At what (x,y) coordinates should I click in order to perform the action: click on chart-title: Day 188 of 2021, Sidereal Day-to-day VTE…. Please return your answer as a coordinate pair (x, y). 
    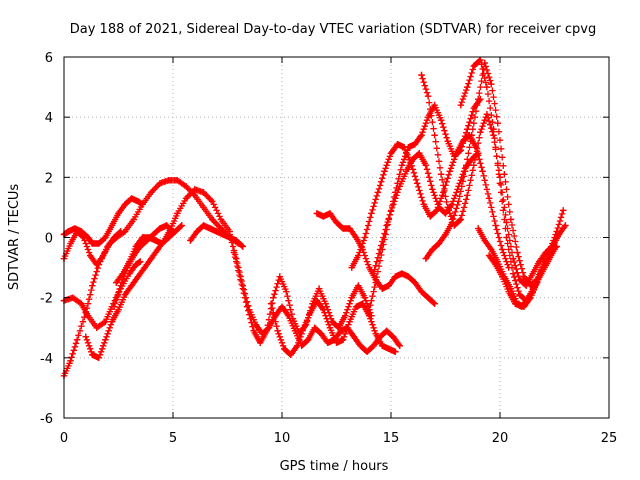
    Looking at the image, I should click on (333, 29).